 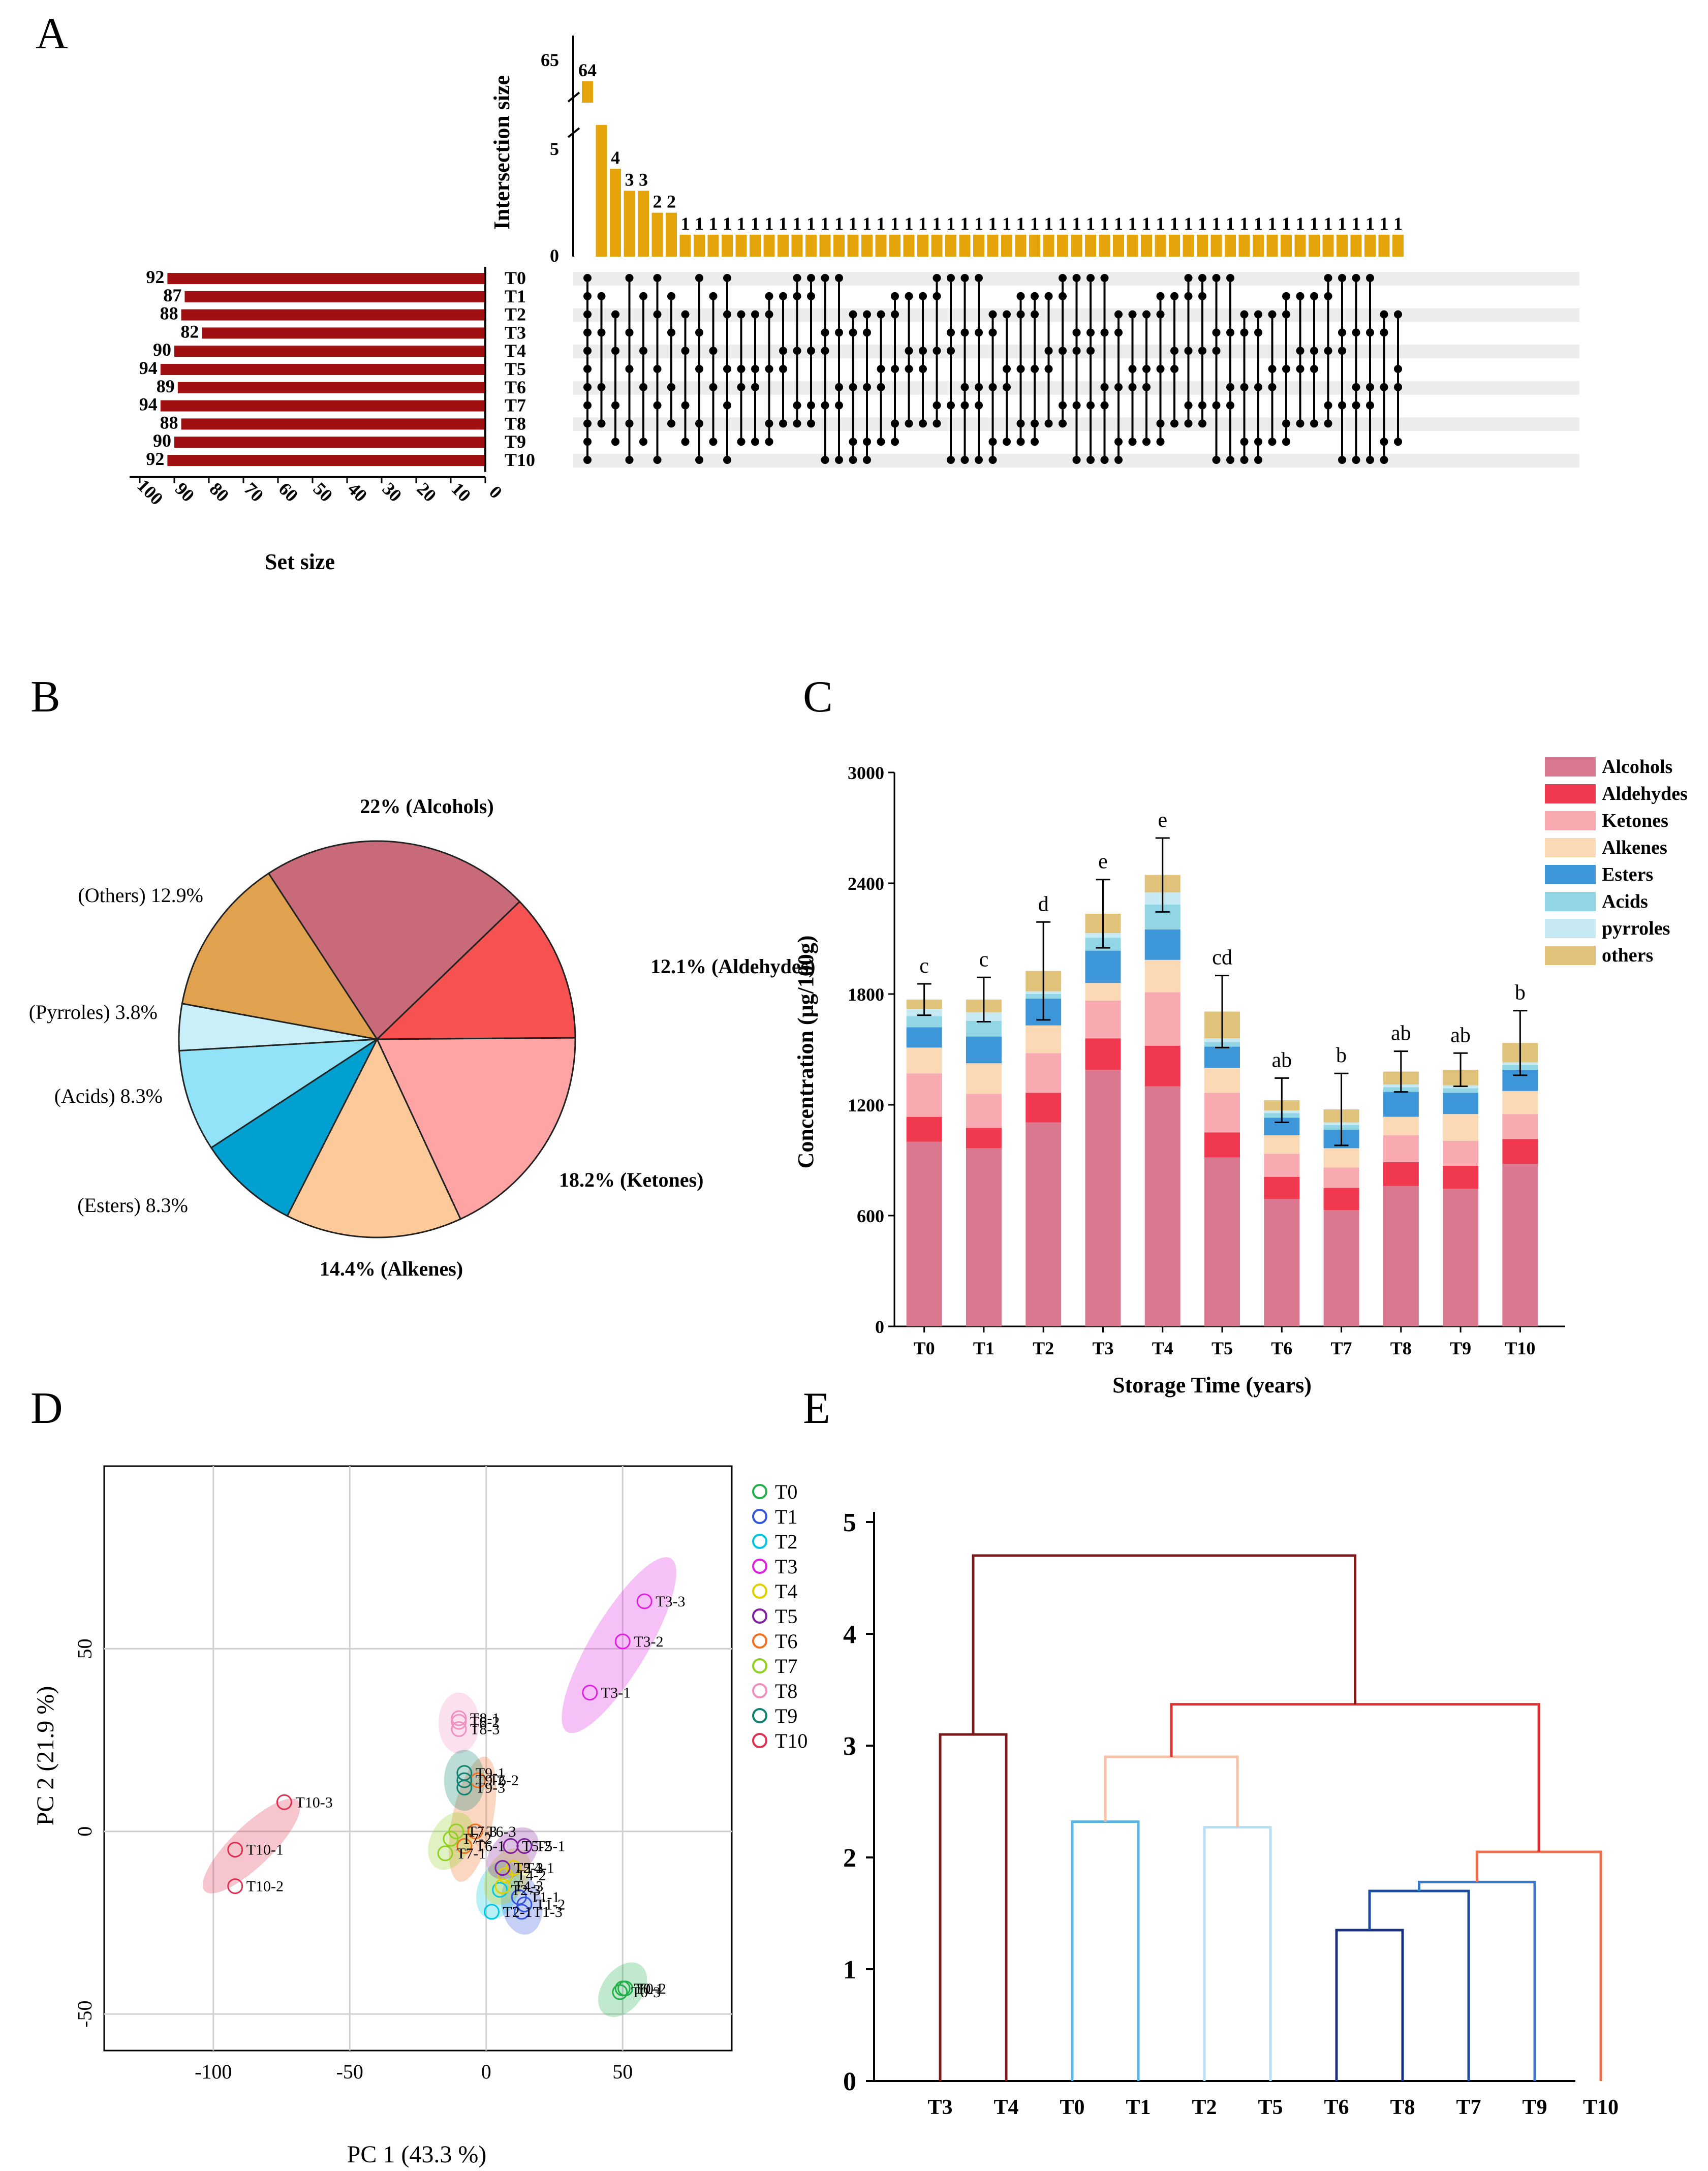 What do you see at coordinates (334, 315) in the screenshot?
I see `set-size-bar` at bounding box center [334, 315].